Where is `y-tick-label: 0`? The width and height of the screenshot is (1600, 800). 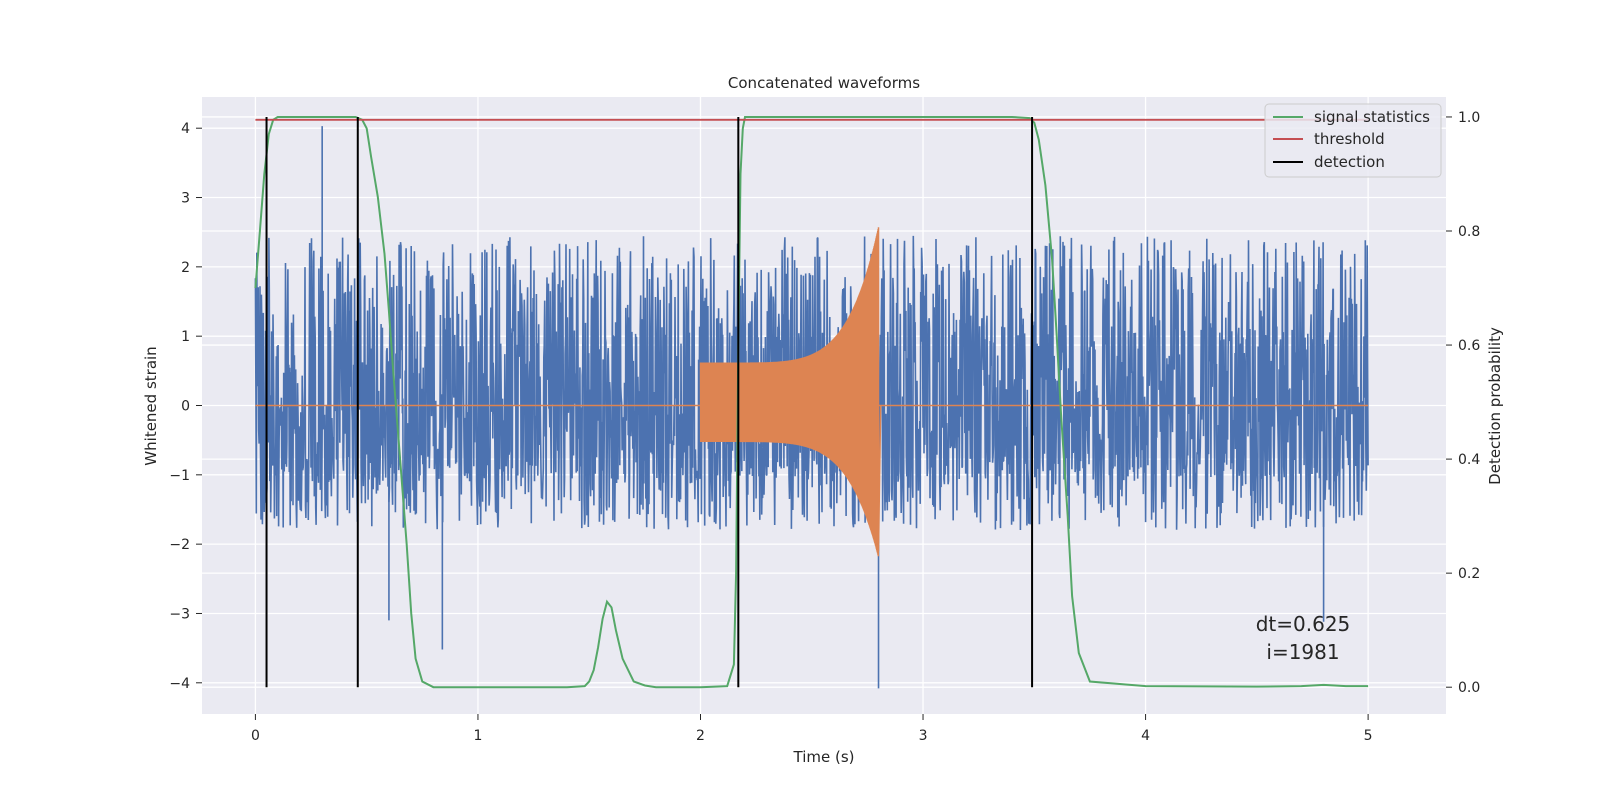 y-tick-label: 0 is located at coordinates (185, 407).